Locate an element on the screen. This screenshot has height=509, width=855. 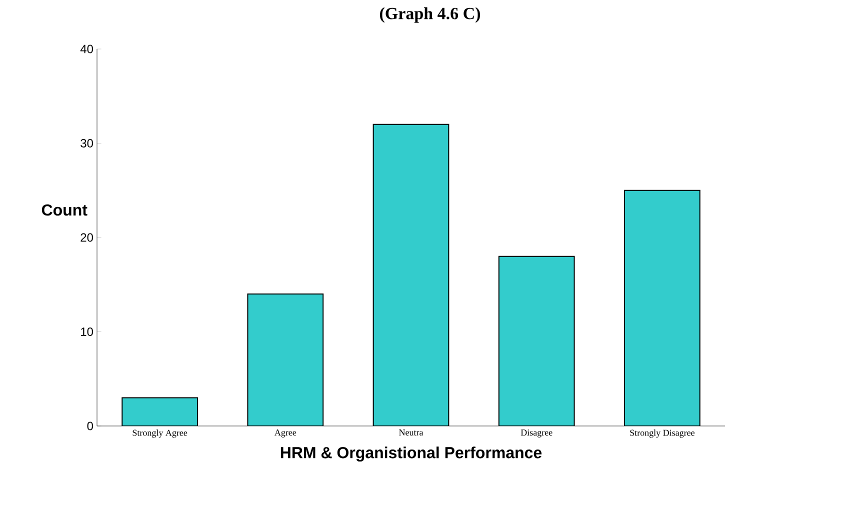
y-tick-label: 0 is located at coordinates (90, 426).